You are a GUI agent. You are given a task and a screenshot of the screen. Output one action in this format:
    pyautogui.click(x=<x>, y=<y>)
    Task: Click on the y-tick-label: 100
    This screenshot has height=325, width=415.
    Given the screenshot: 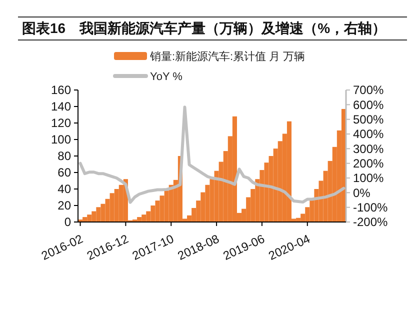 What is the action you would take?
    pyautogui.click(x=61, y=139)
    